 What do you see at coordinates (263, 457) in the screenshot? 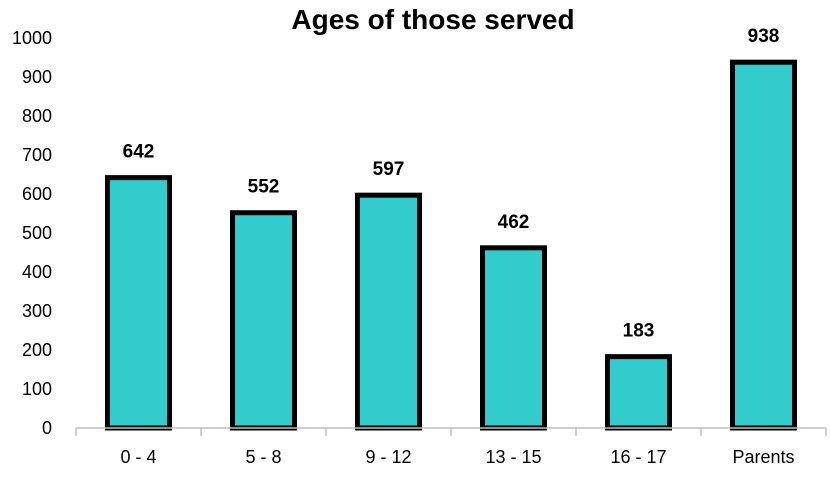
I see `x-tick-label: 5 - 8` at bounding box center [263, 457].